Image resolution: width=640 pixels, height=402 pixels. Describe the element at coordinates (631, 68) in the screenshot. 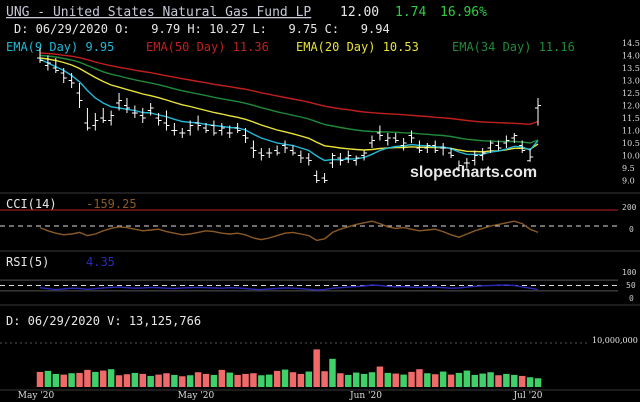

I see `price-axis-tick: 13.5` at that location.